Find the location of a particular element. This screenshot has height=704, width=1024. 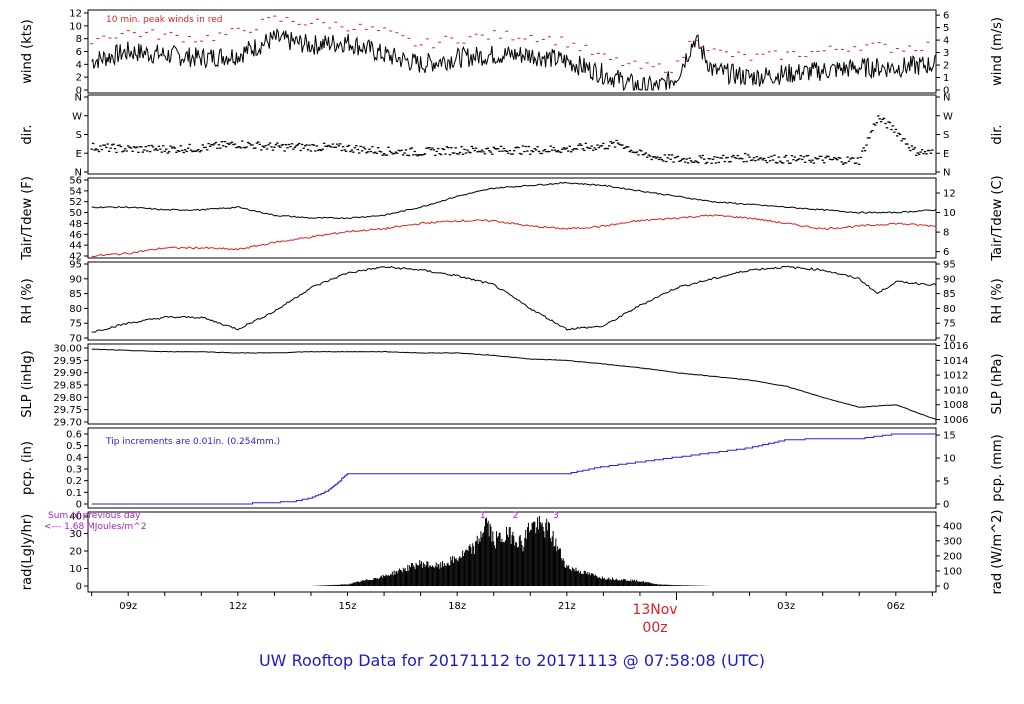

precipitation-annotation: Tip increments are 0.01in. (0.254mm.) is located at coordinates (192, 442).